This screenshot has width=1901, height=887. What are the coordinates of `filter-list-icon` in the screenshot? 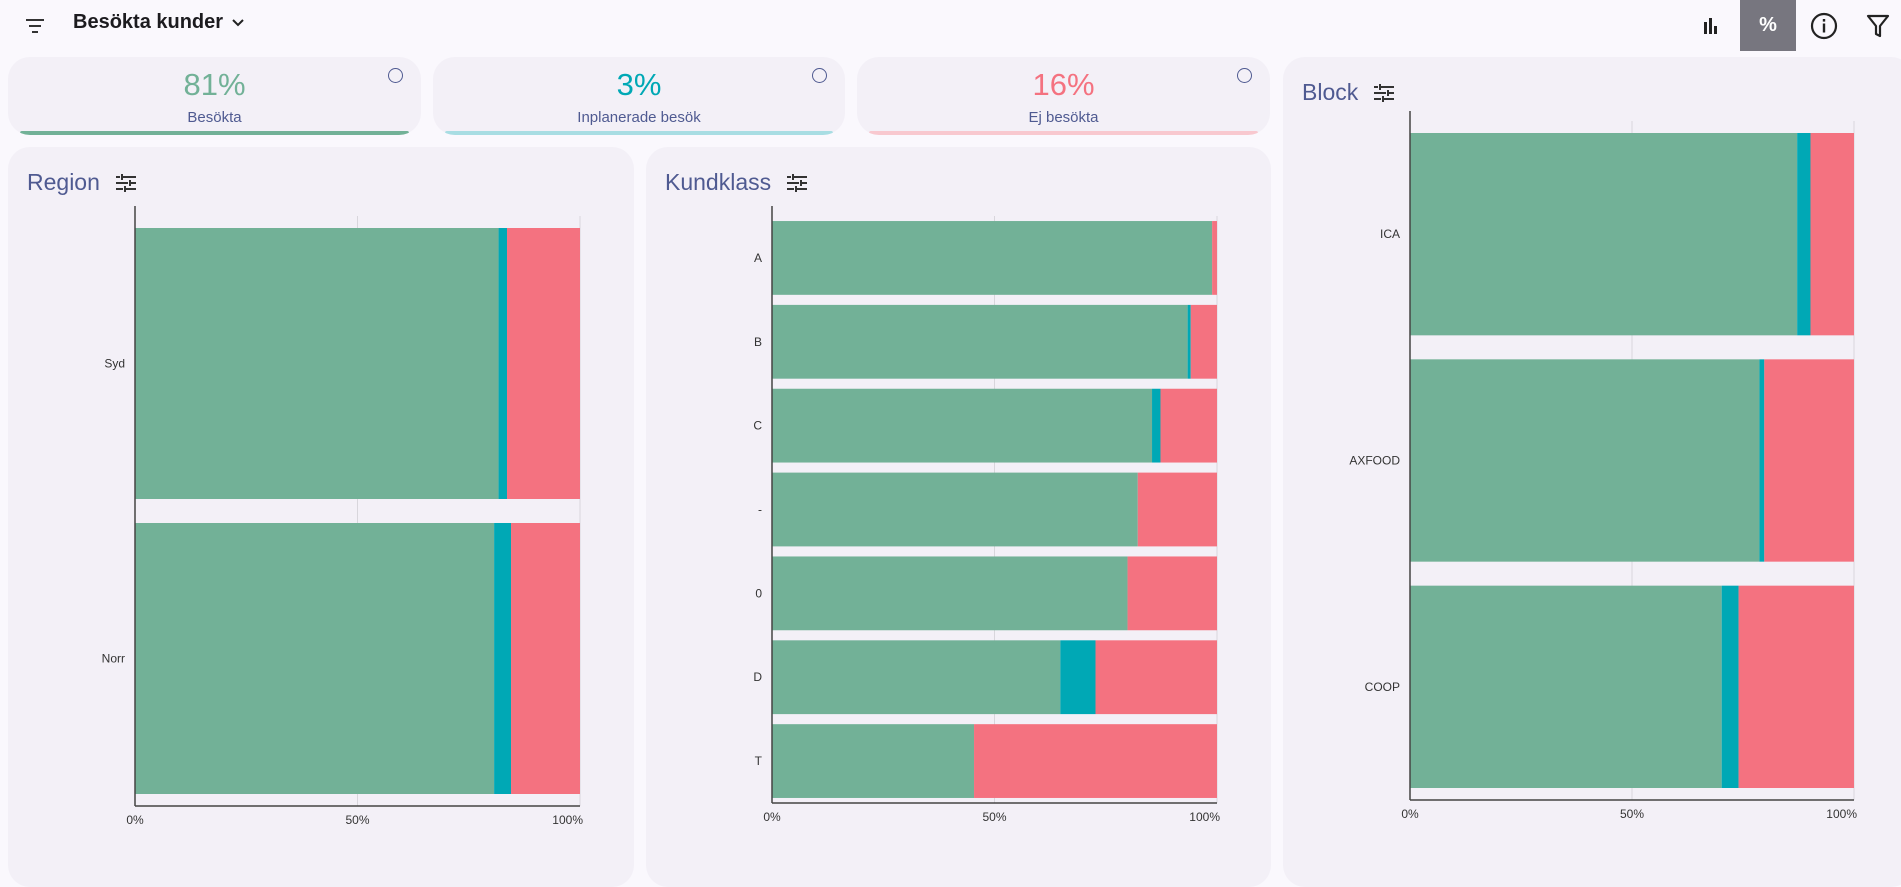 It's located at (36, 25).